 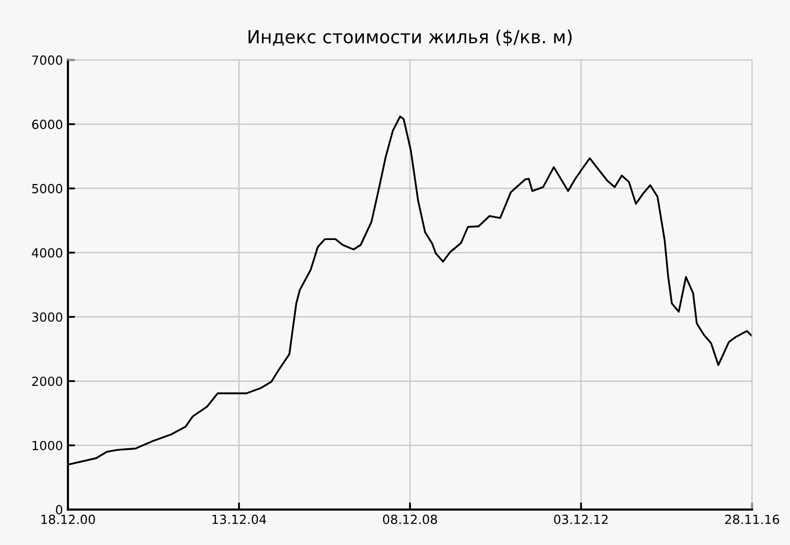 I want to click on x-tick-label: 08.12.08, so click(x=410, y=519).